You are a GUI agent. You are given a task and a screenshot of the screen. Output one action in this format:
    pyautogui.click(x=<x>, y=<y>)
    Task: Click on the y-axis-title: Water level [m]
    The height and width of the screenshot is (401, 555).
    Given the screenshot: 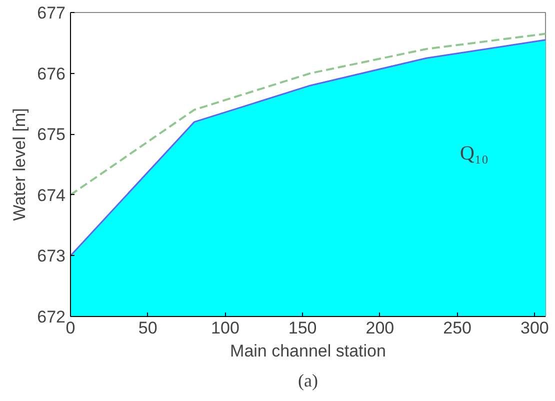 What is the action you would take?
    pyautogui.click(x=20, y=164)
    